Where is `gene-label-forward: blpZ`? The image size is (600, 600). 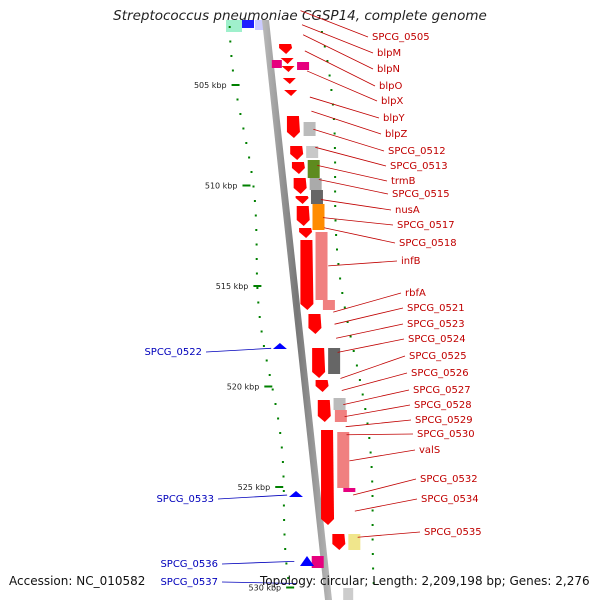 gene-label-forward: blpZ is located at coordinates (396, 134).